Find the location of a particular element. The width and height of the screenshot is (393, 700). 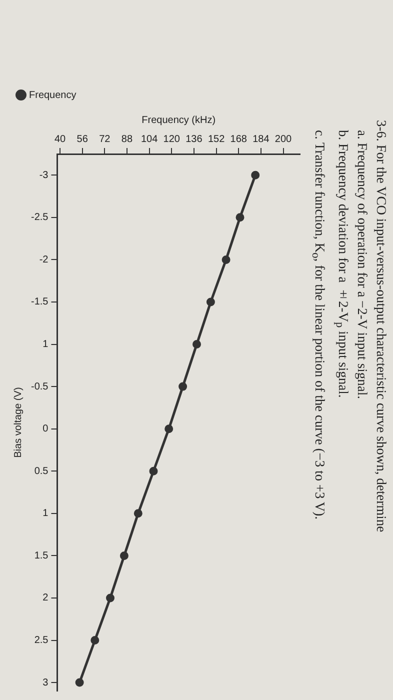

text: 3-6. For the VCO input-versus-output characteristic curve shown, determine is located at coordinates (381, 327).